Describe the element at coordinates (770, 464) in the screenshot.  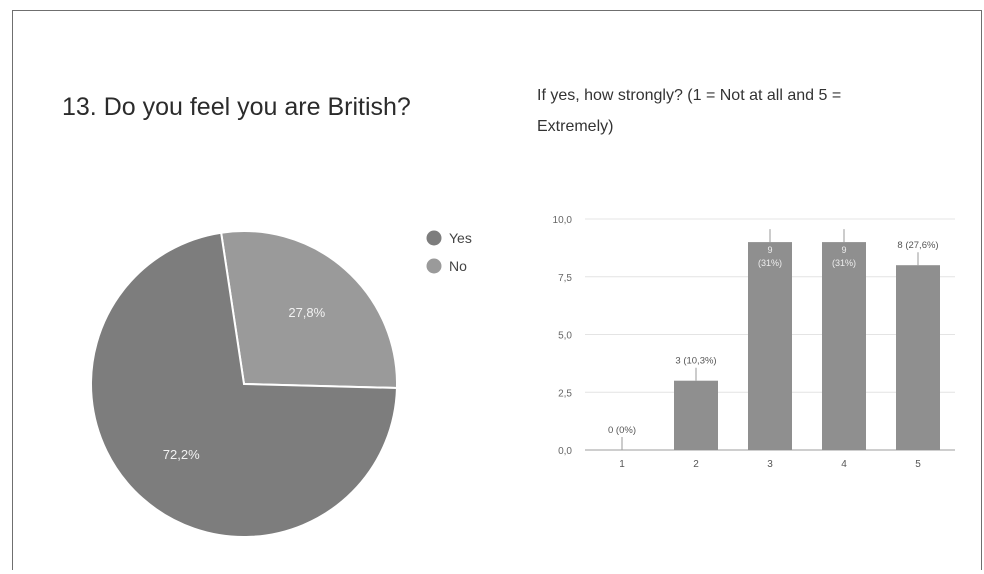
I see `x-tick-label: 3` at that location.